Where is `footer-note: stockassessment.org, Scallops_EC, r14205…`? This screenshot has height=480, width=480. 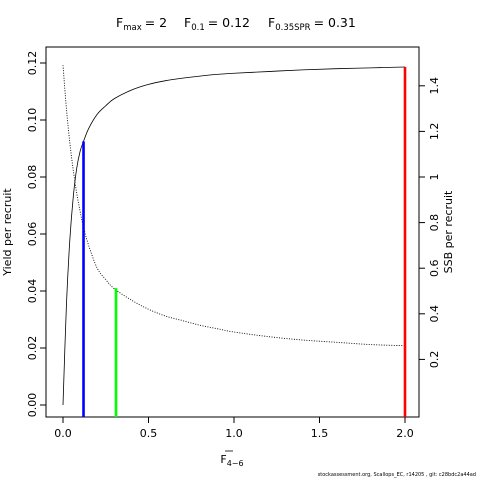
footer-note: stockassessment.org, Scallops_EC, r14205… is located at coordinates (396, 475).